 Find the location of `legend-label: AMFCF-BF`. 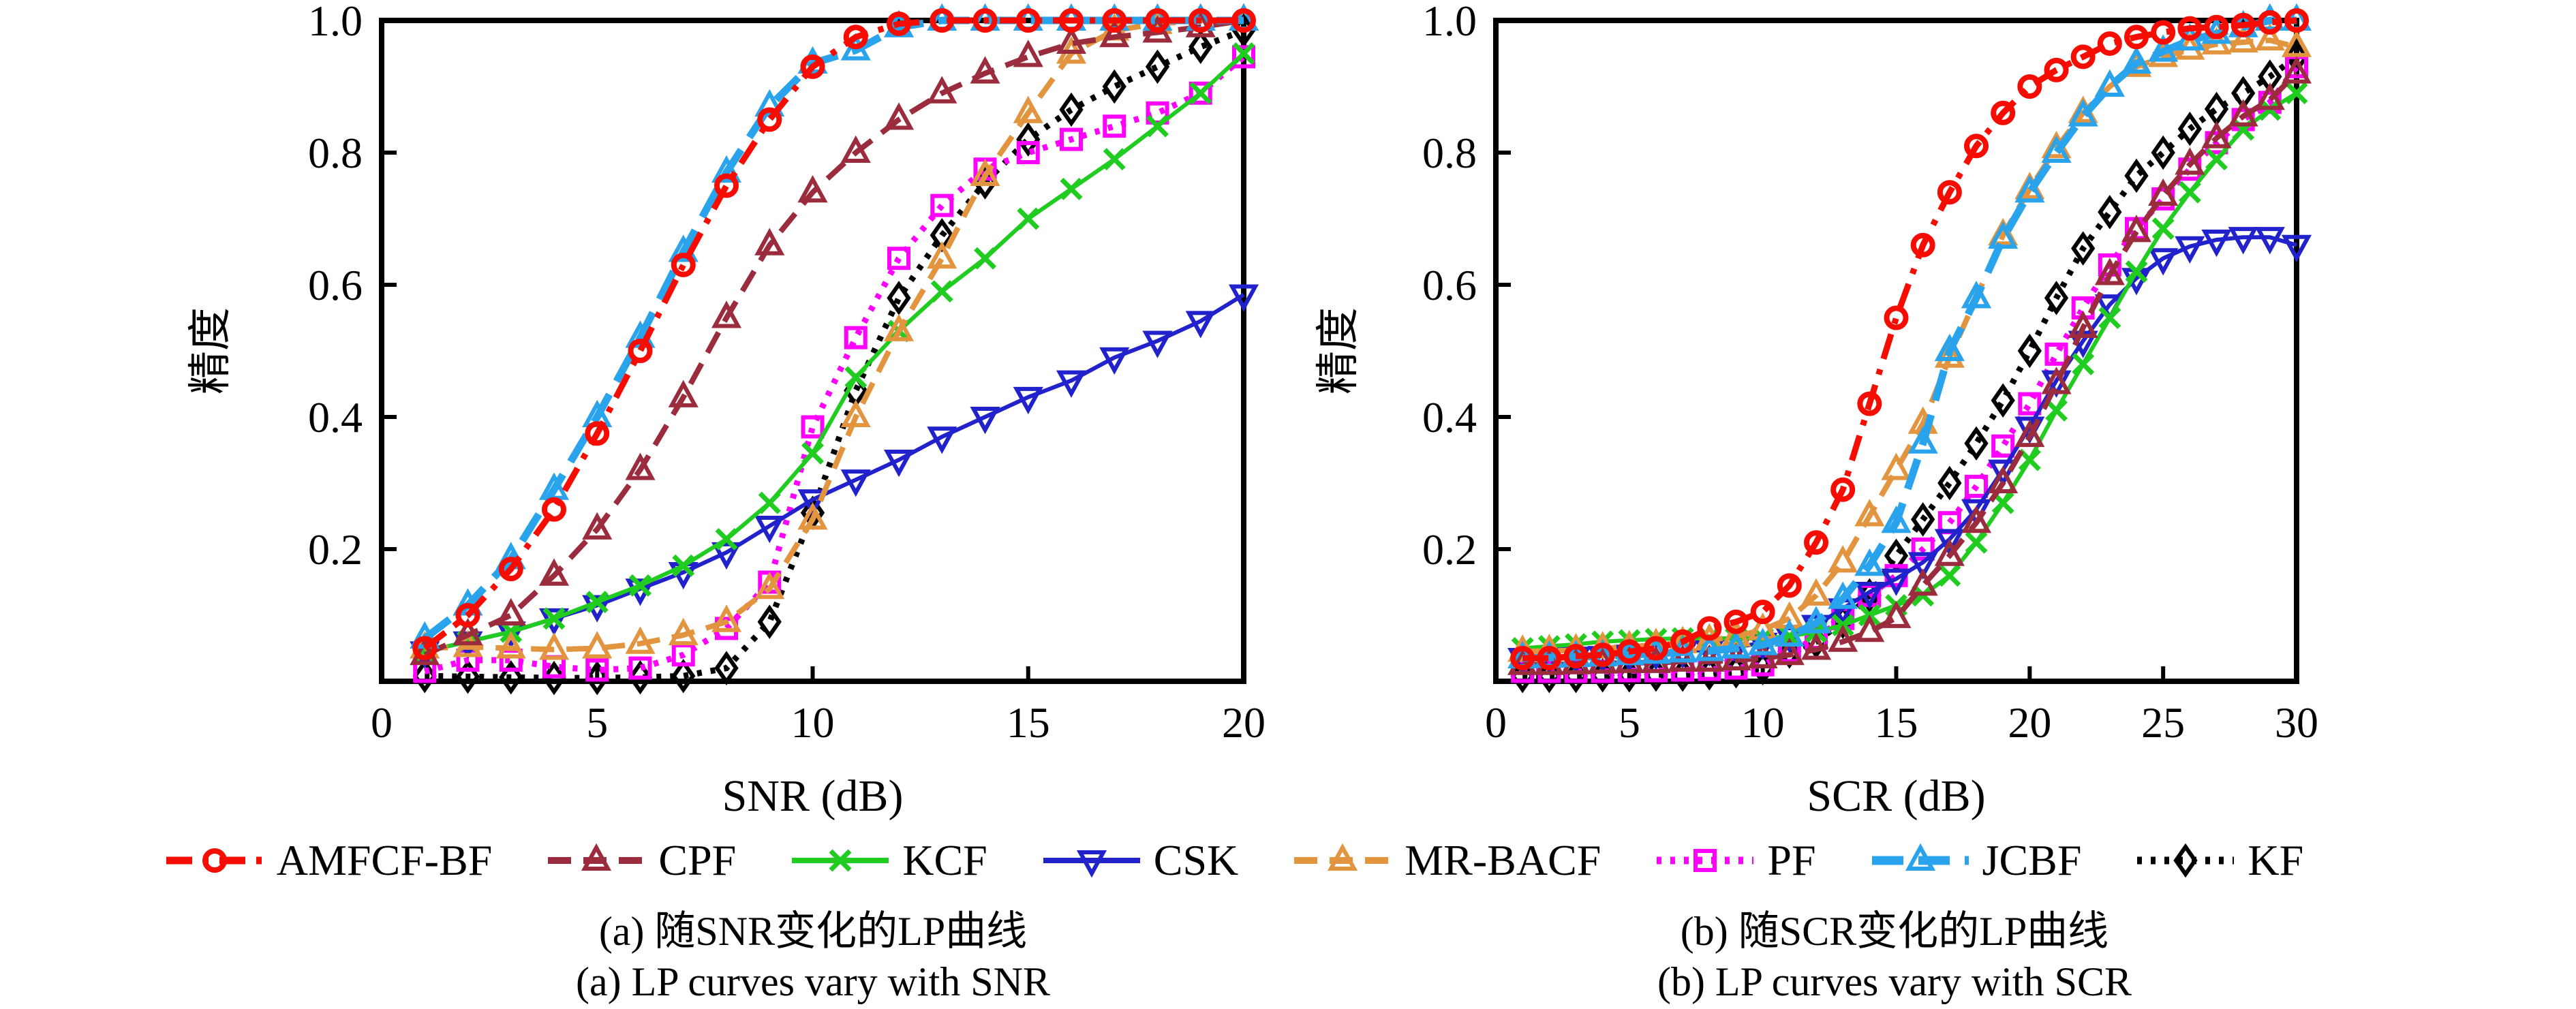

legend-label: AMFCF-BF is located at coordinates (384, 860).